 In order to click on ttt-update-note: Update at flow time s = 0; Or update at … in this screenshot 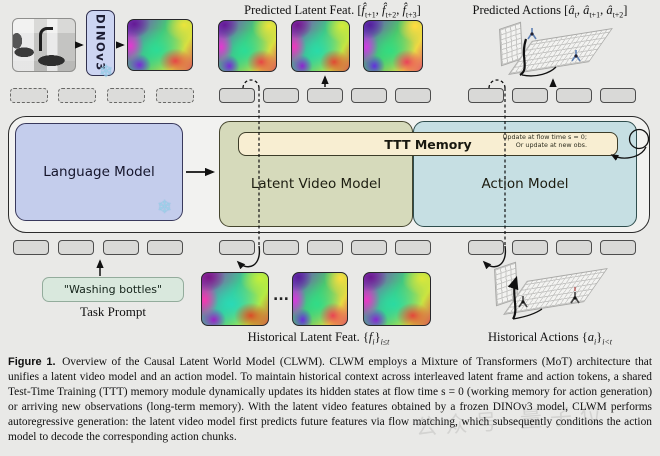, I will do `click(544, 141)`.